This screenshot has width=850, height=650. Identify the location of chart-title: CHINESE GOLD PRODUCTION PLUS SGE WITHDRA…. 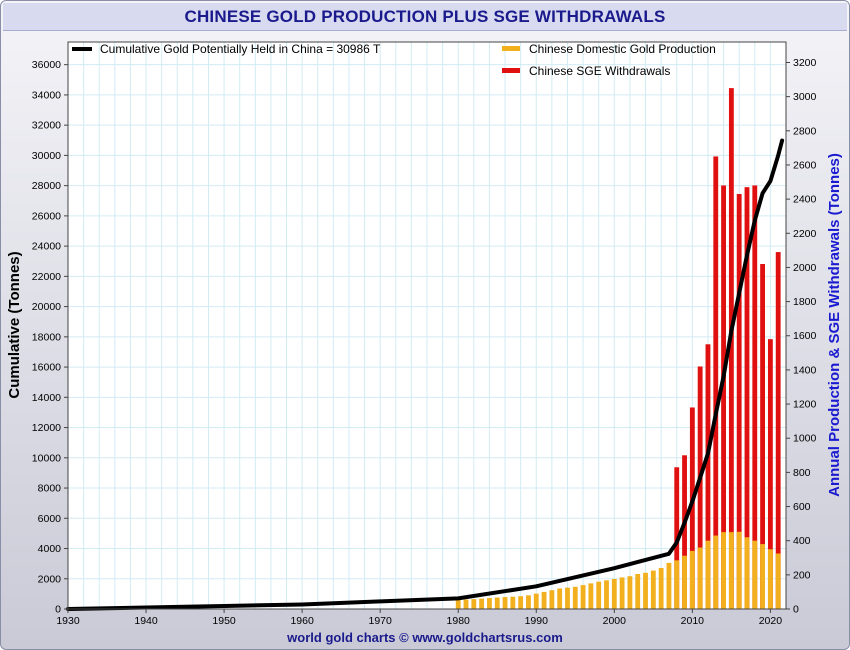
(425, 16).